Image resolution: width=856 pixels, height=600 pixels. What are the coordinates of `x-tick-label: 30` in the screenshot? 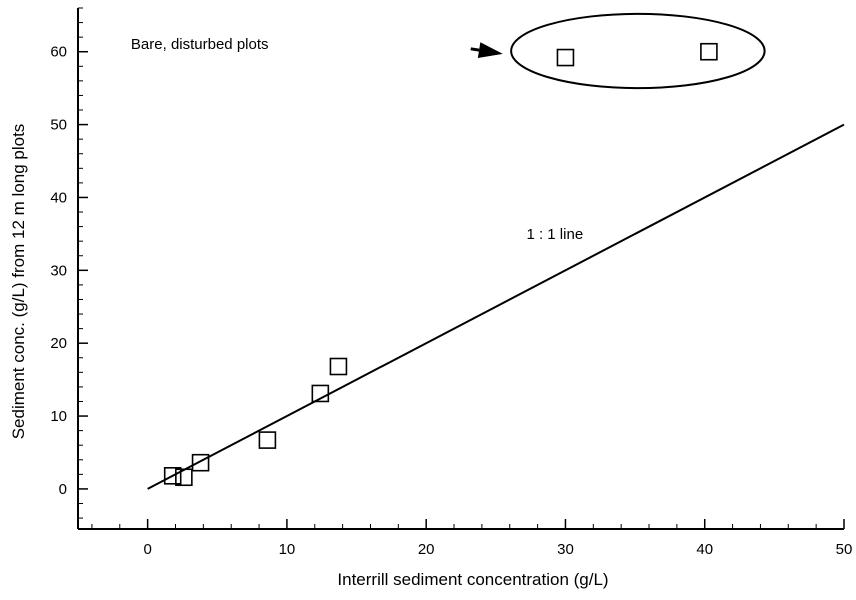 It's located at (565, 549).